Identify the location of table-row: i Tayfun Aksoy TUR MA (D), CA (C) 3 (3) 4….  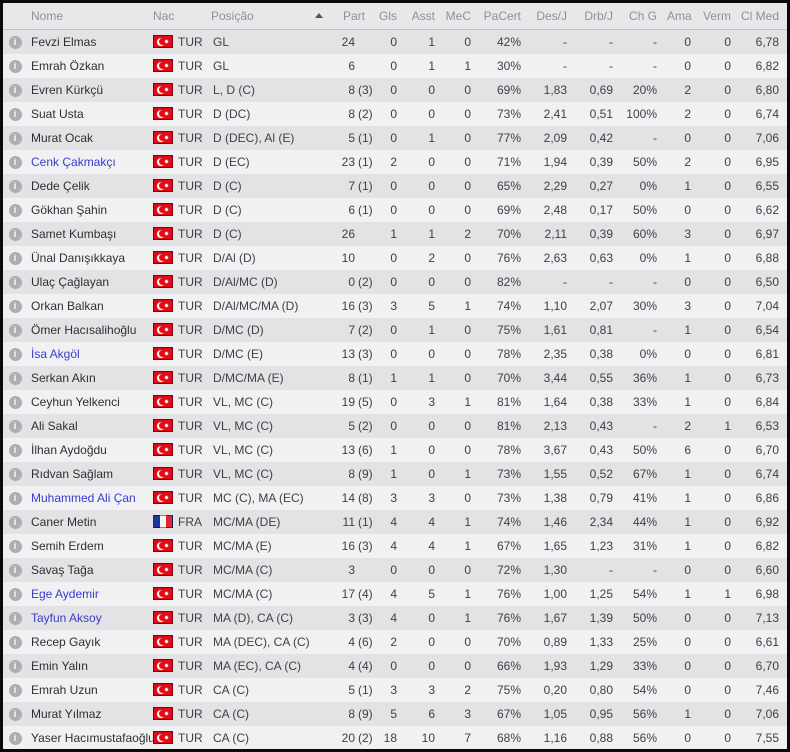
(395, 617).